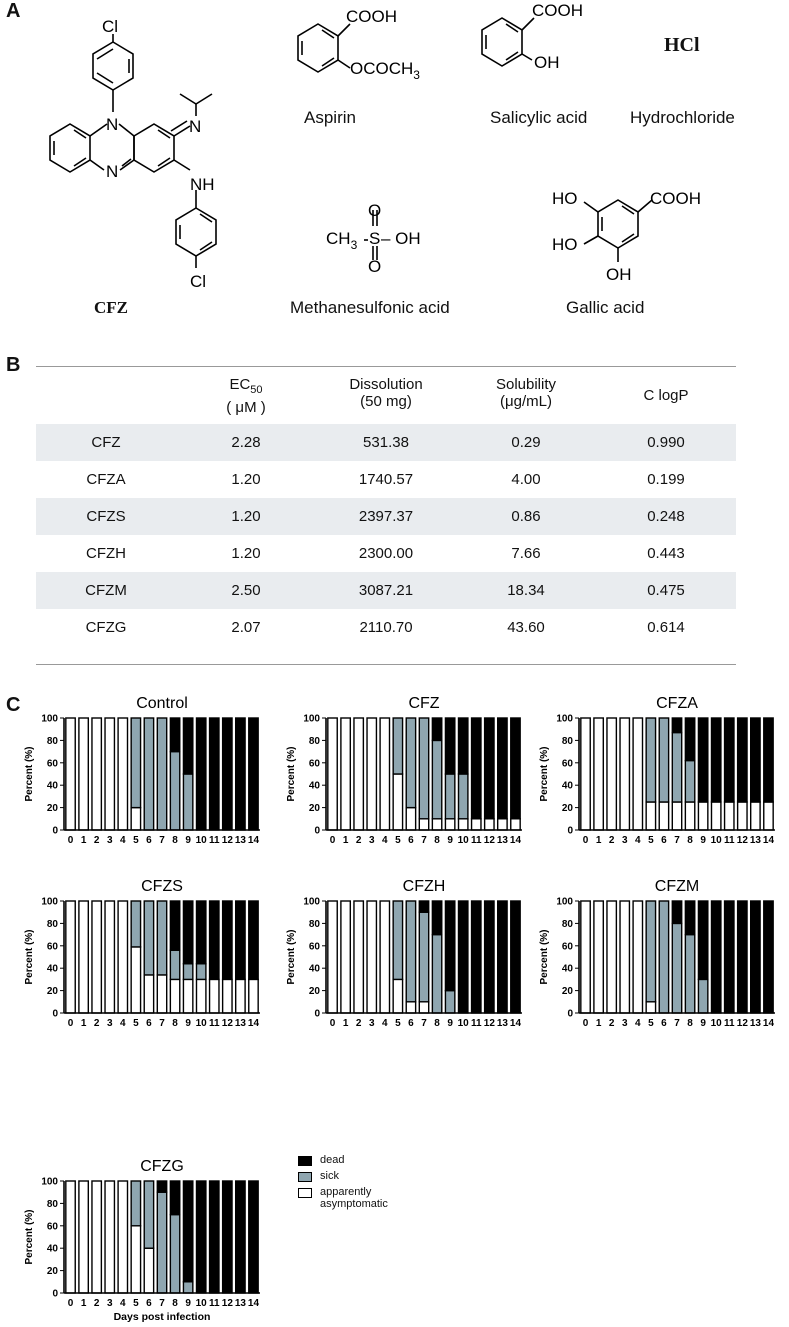  What do you see at coordinates (675, 198) in the screenshot?
I see `gallic-cooh-label: COOH` at bounding box center [675, 198].